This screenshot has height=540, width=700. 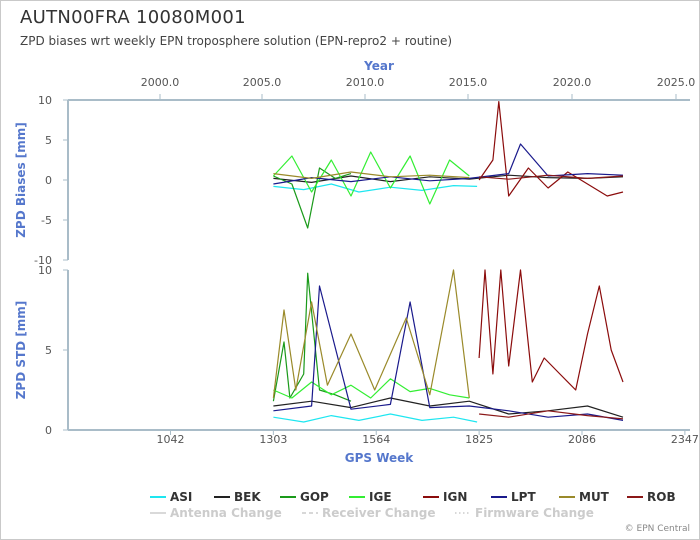 I want to click on std-series-ige, so click(x=371, y=388).